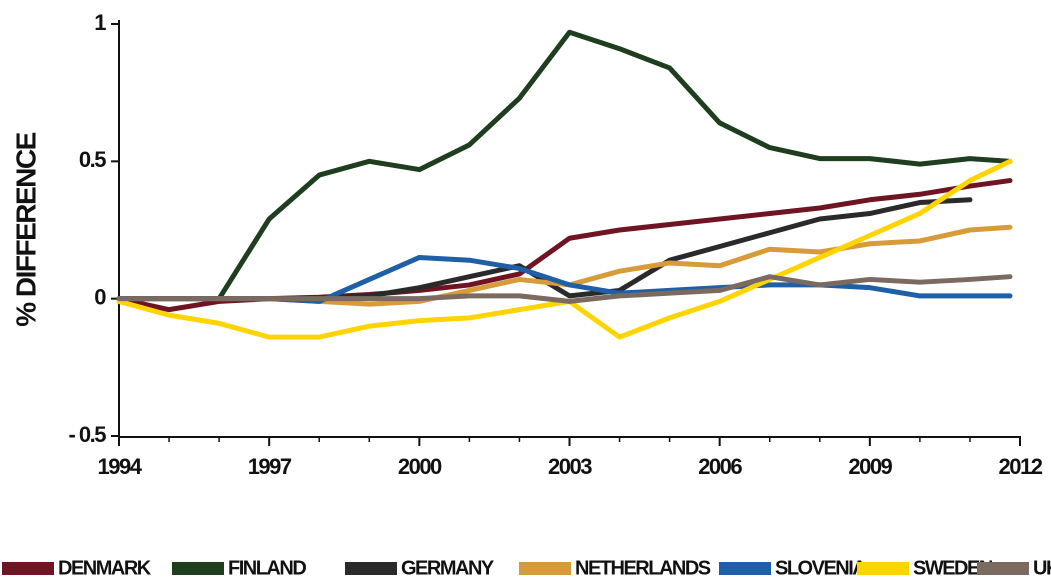  What do you see at coordinates (953, 568) in the screenshot?
I see `legend-label: SWEDEN` at bounding box center [953, 568].